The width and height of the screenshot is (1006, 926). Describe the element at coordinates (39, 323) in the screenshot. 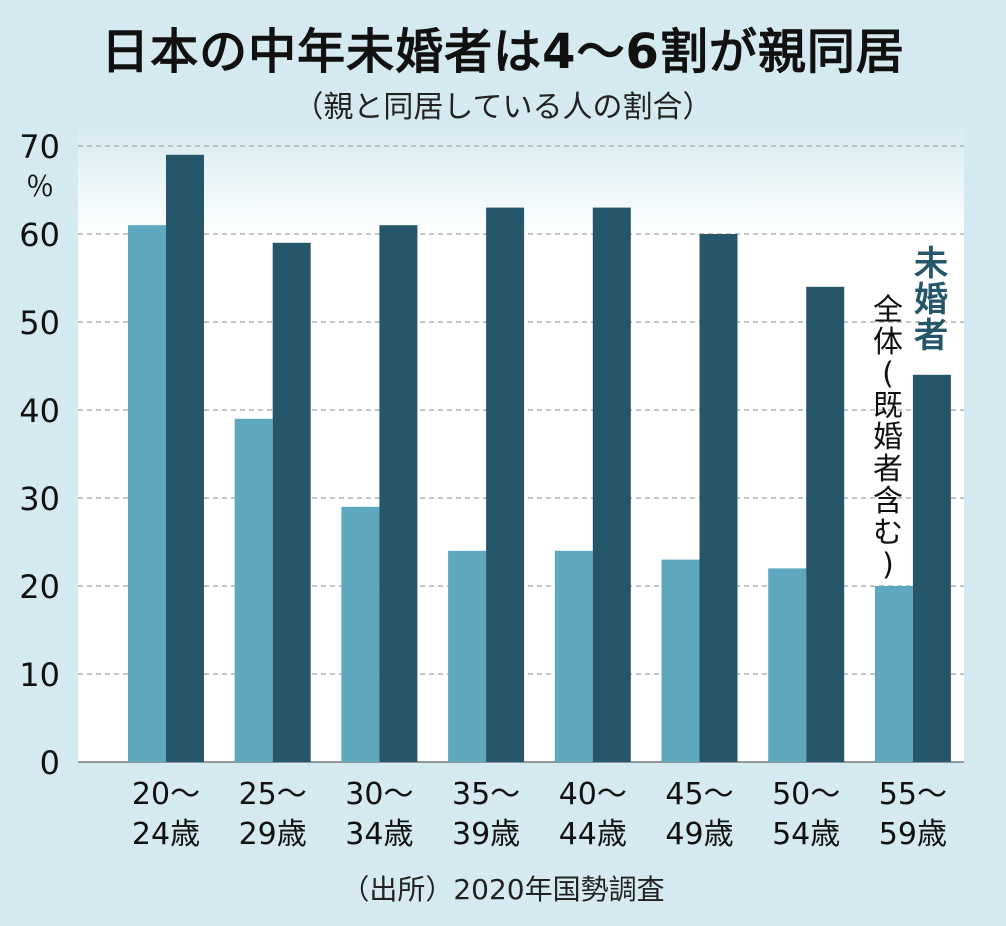

I see `y-tick-label: 50` at that location.